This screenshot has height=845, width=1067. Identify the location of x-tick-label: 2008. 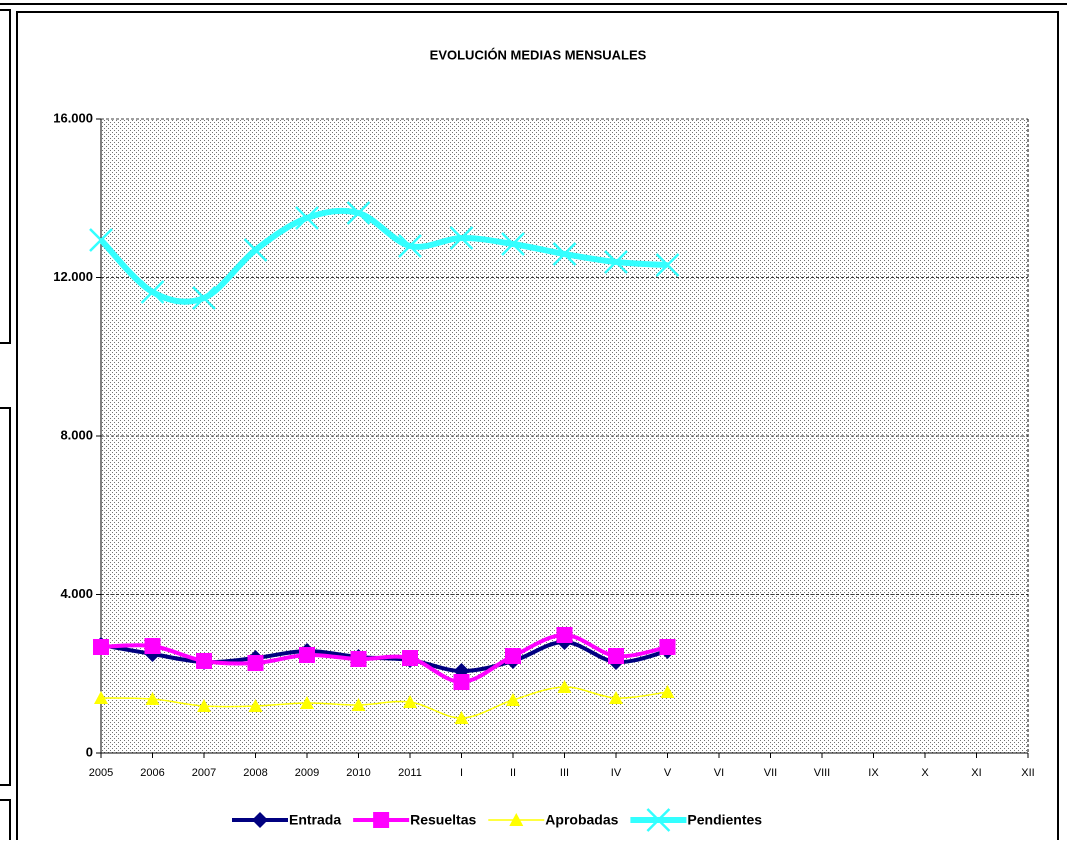
(255, 773).